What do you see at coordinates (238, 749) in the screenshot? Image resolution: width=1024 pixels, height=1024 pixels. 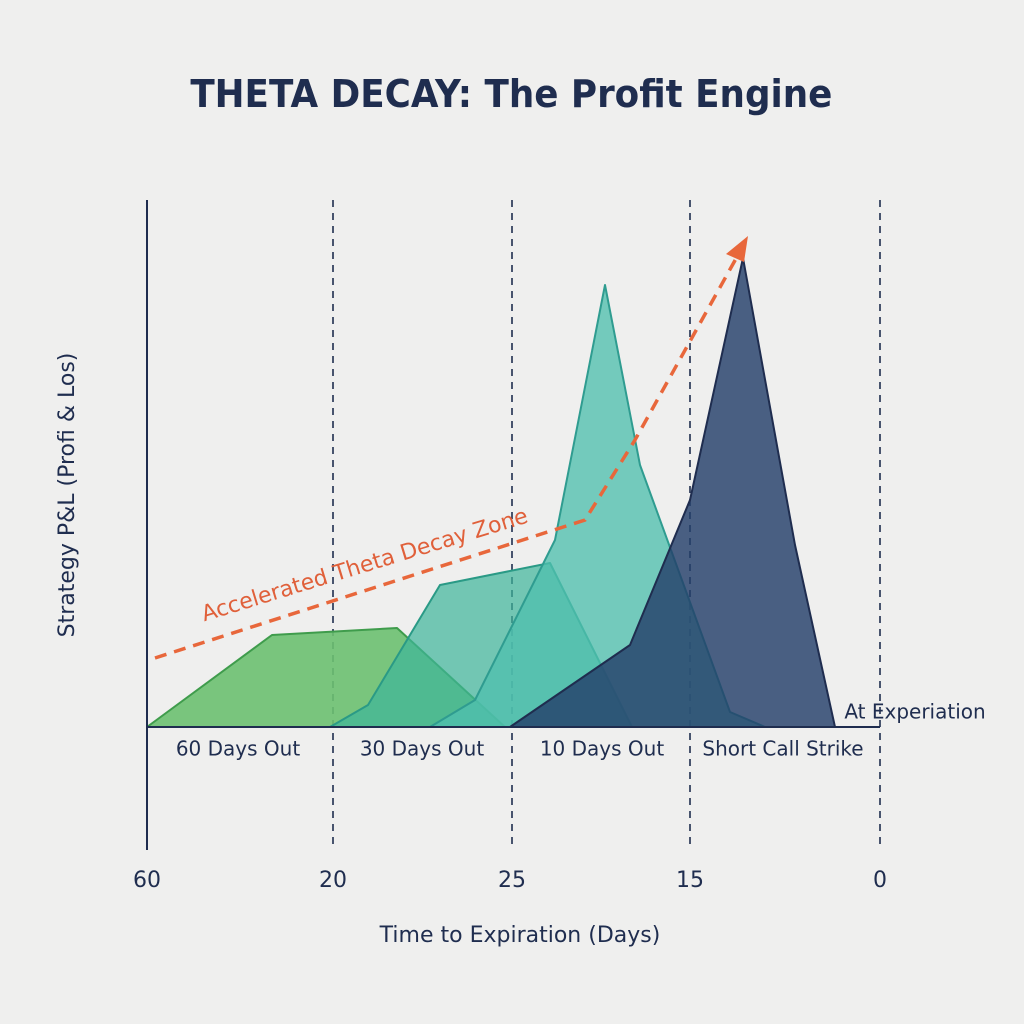 I see `zone-label: 60 Days Out` at bounding box center [238, 749].